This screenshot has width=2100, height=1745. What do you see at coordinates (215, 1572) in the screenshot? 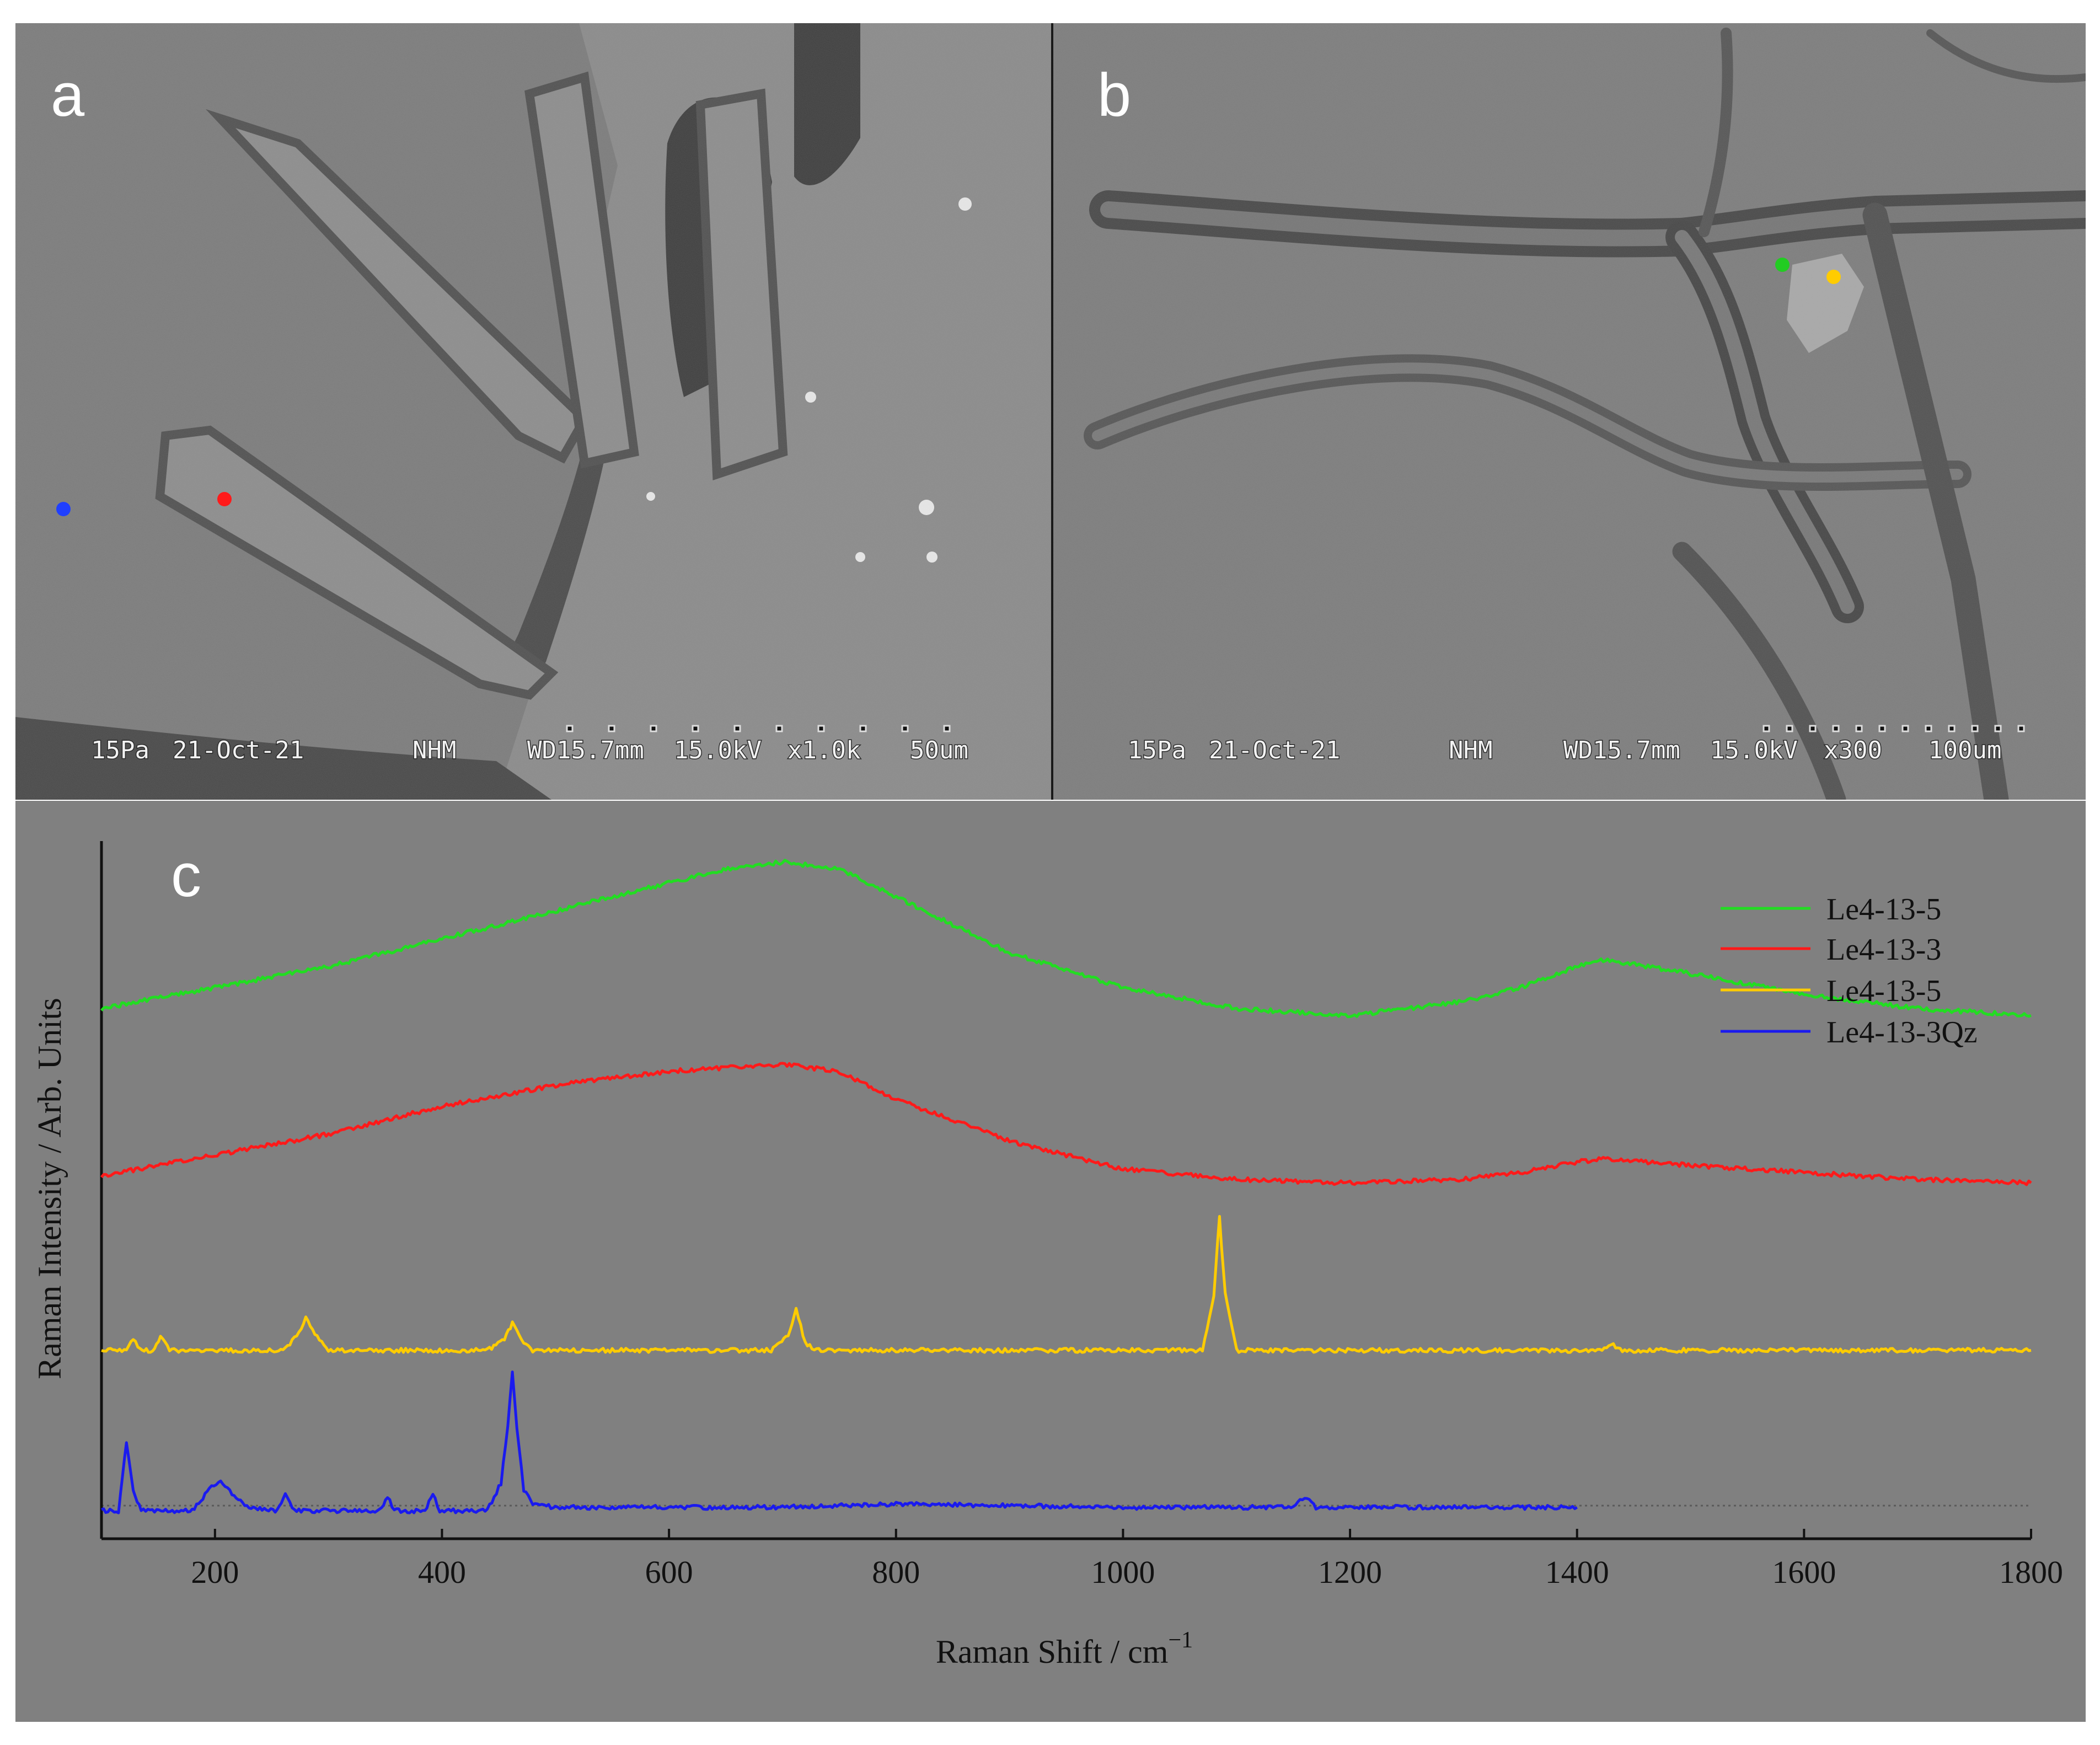
I see `x-tick-label: 200` at bounding box center [215, 1572].